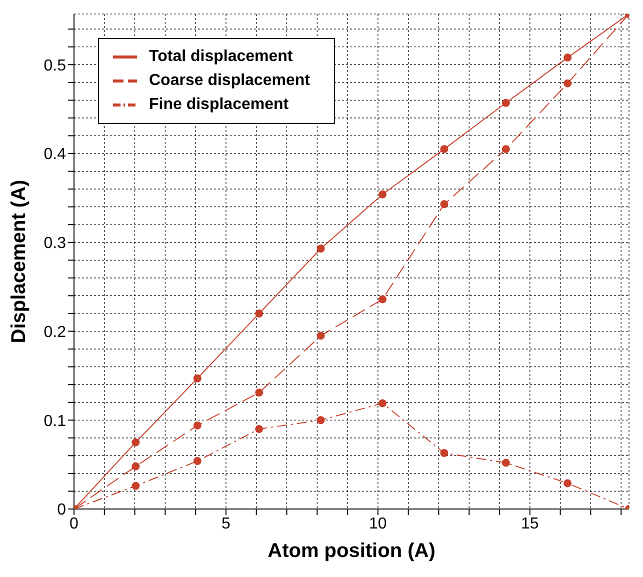 The height and width of the screenshot is (577, 643). I want to click on x-tick-label: 10, so click(378, 523).